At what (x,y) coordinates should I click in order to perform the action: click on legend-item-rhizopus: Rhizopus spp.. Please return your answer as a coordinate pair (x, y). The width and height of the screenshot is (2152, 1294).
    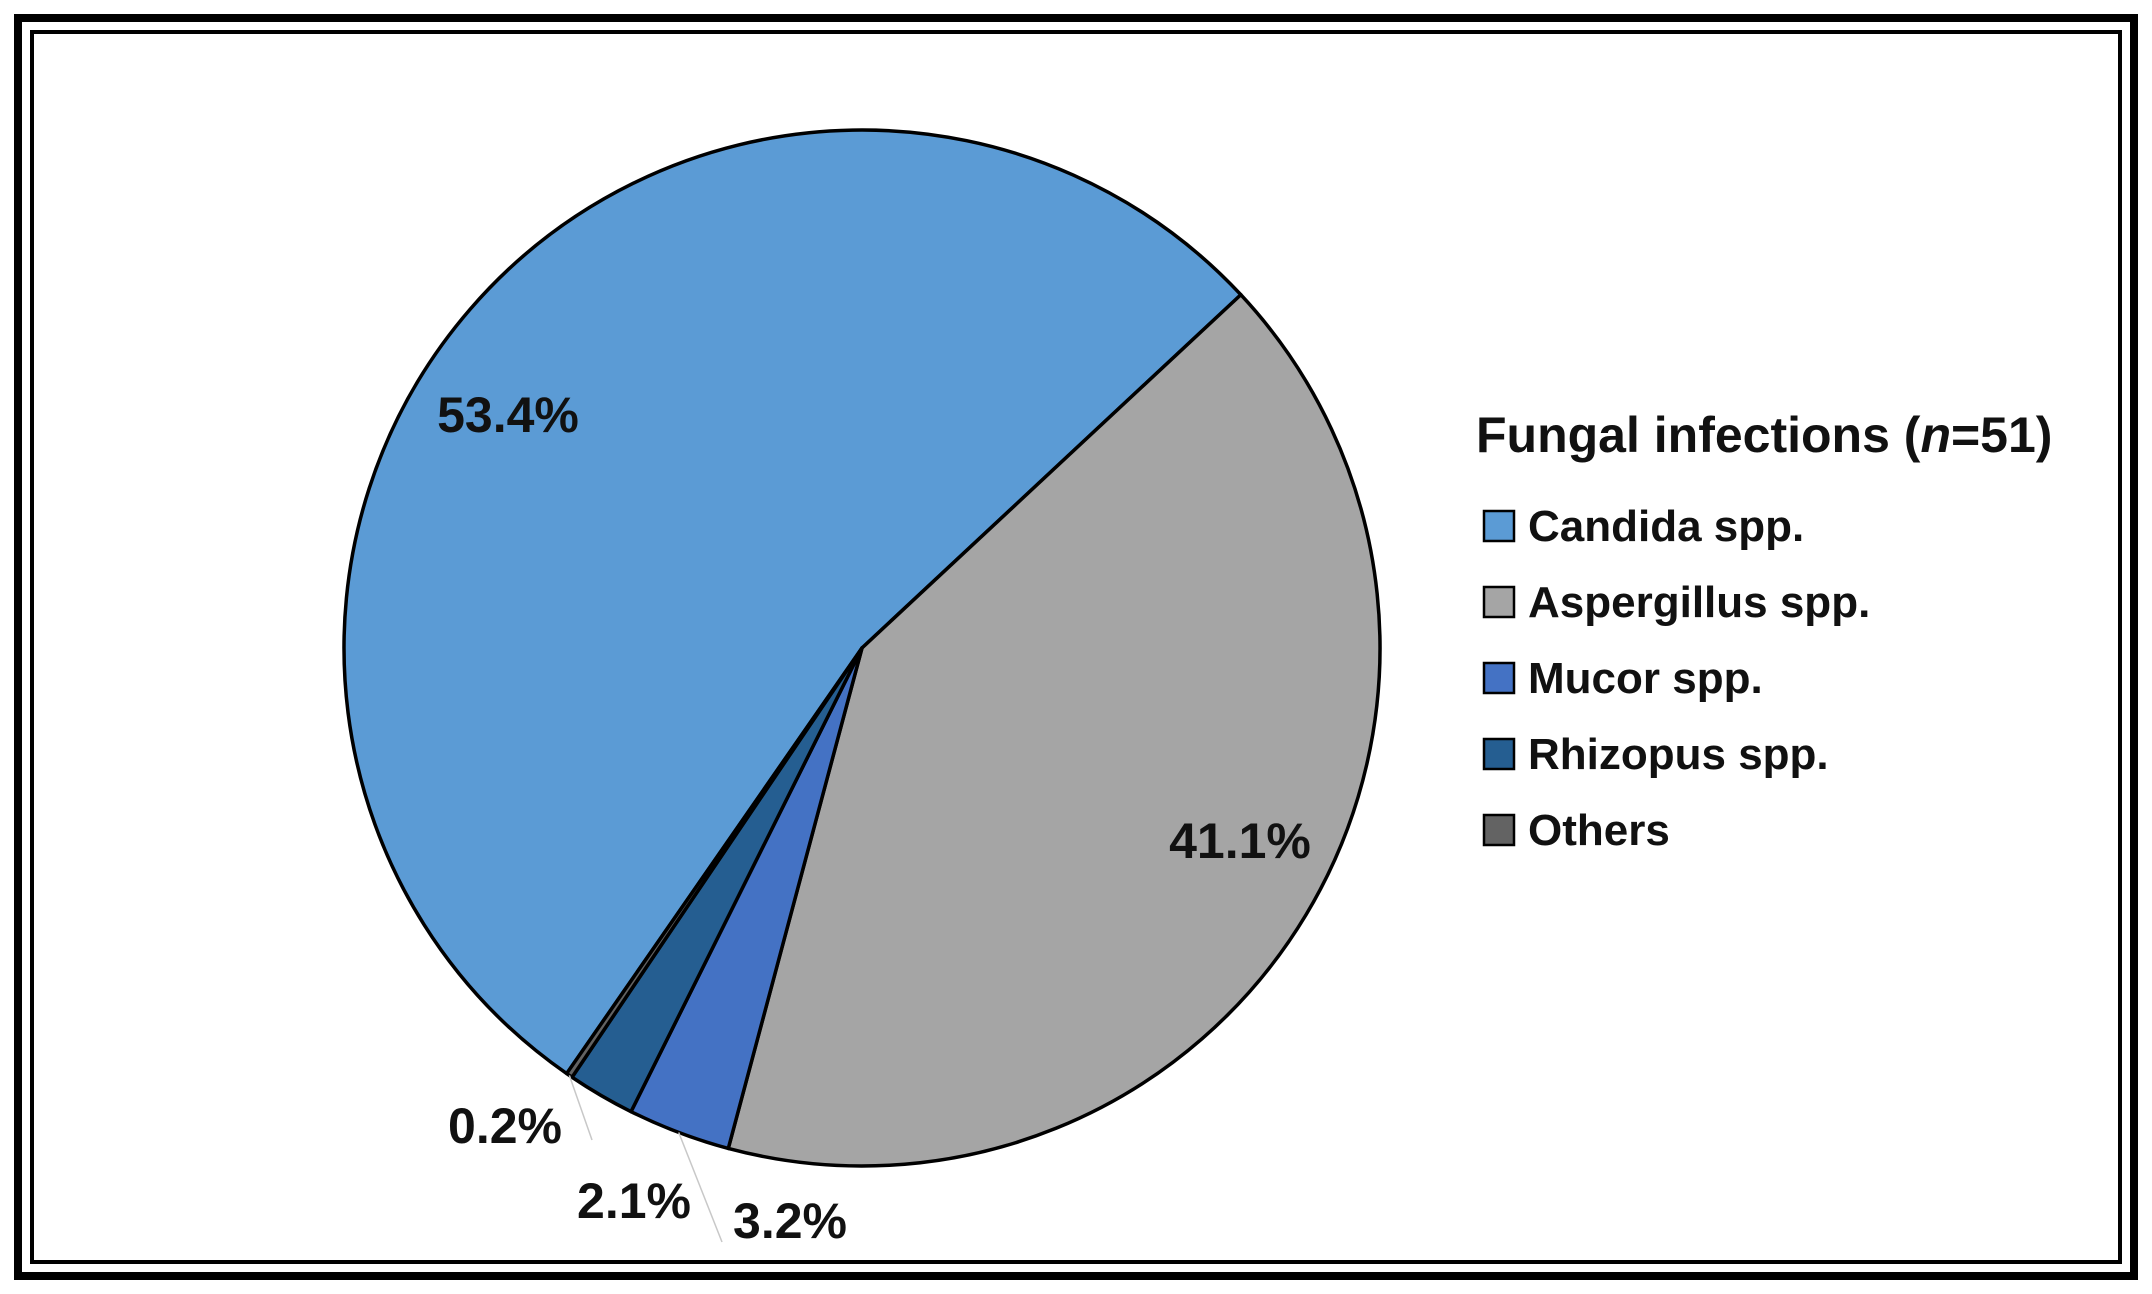
    Looking at the image, I should click on (1655, 754).